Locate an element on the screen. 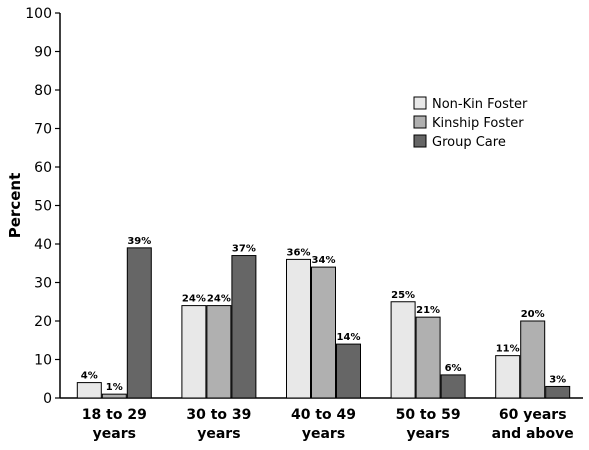 This screenshot has width=589, height=450. category-label: 40 to 49 is located at coordinates (323, 415).